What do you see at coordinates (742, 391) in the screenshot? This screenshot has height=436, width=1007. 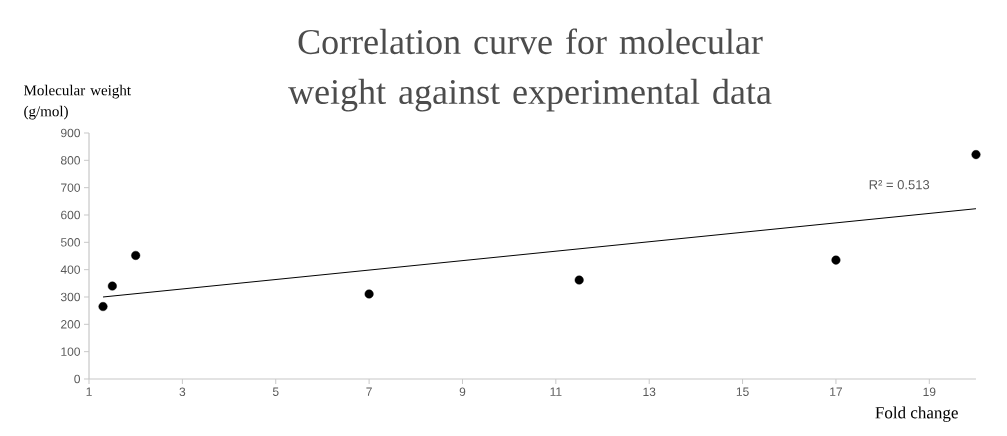 I see `x-tick-label: 15` at bounding box center [742, 391].